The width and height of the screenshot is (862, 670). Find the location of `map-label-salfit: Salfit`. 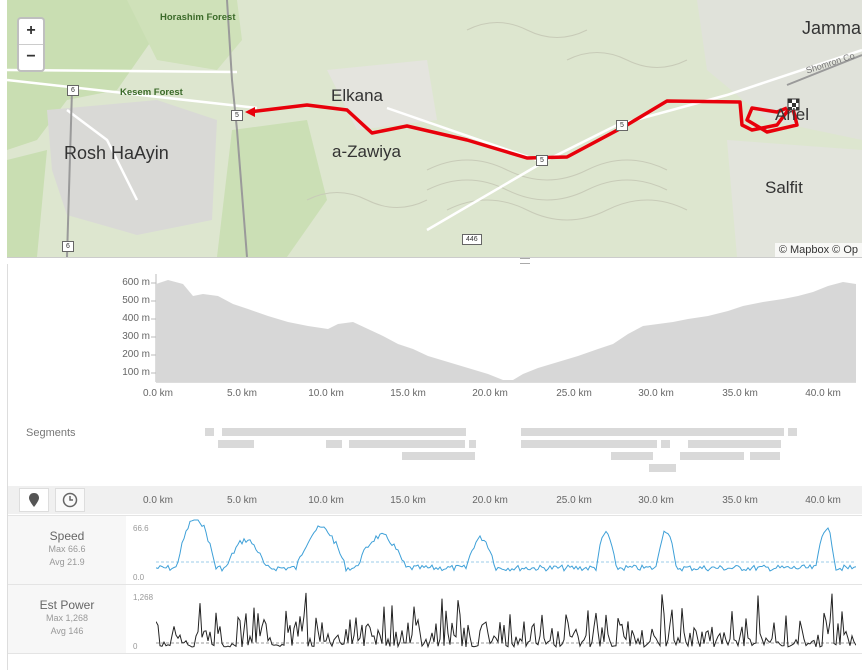

map-label-salfit: Salfit is located at coordinates (784, 187).